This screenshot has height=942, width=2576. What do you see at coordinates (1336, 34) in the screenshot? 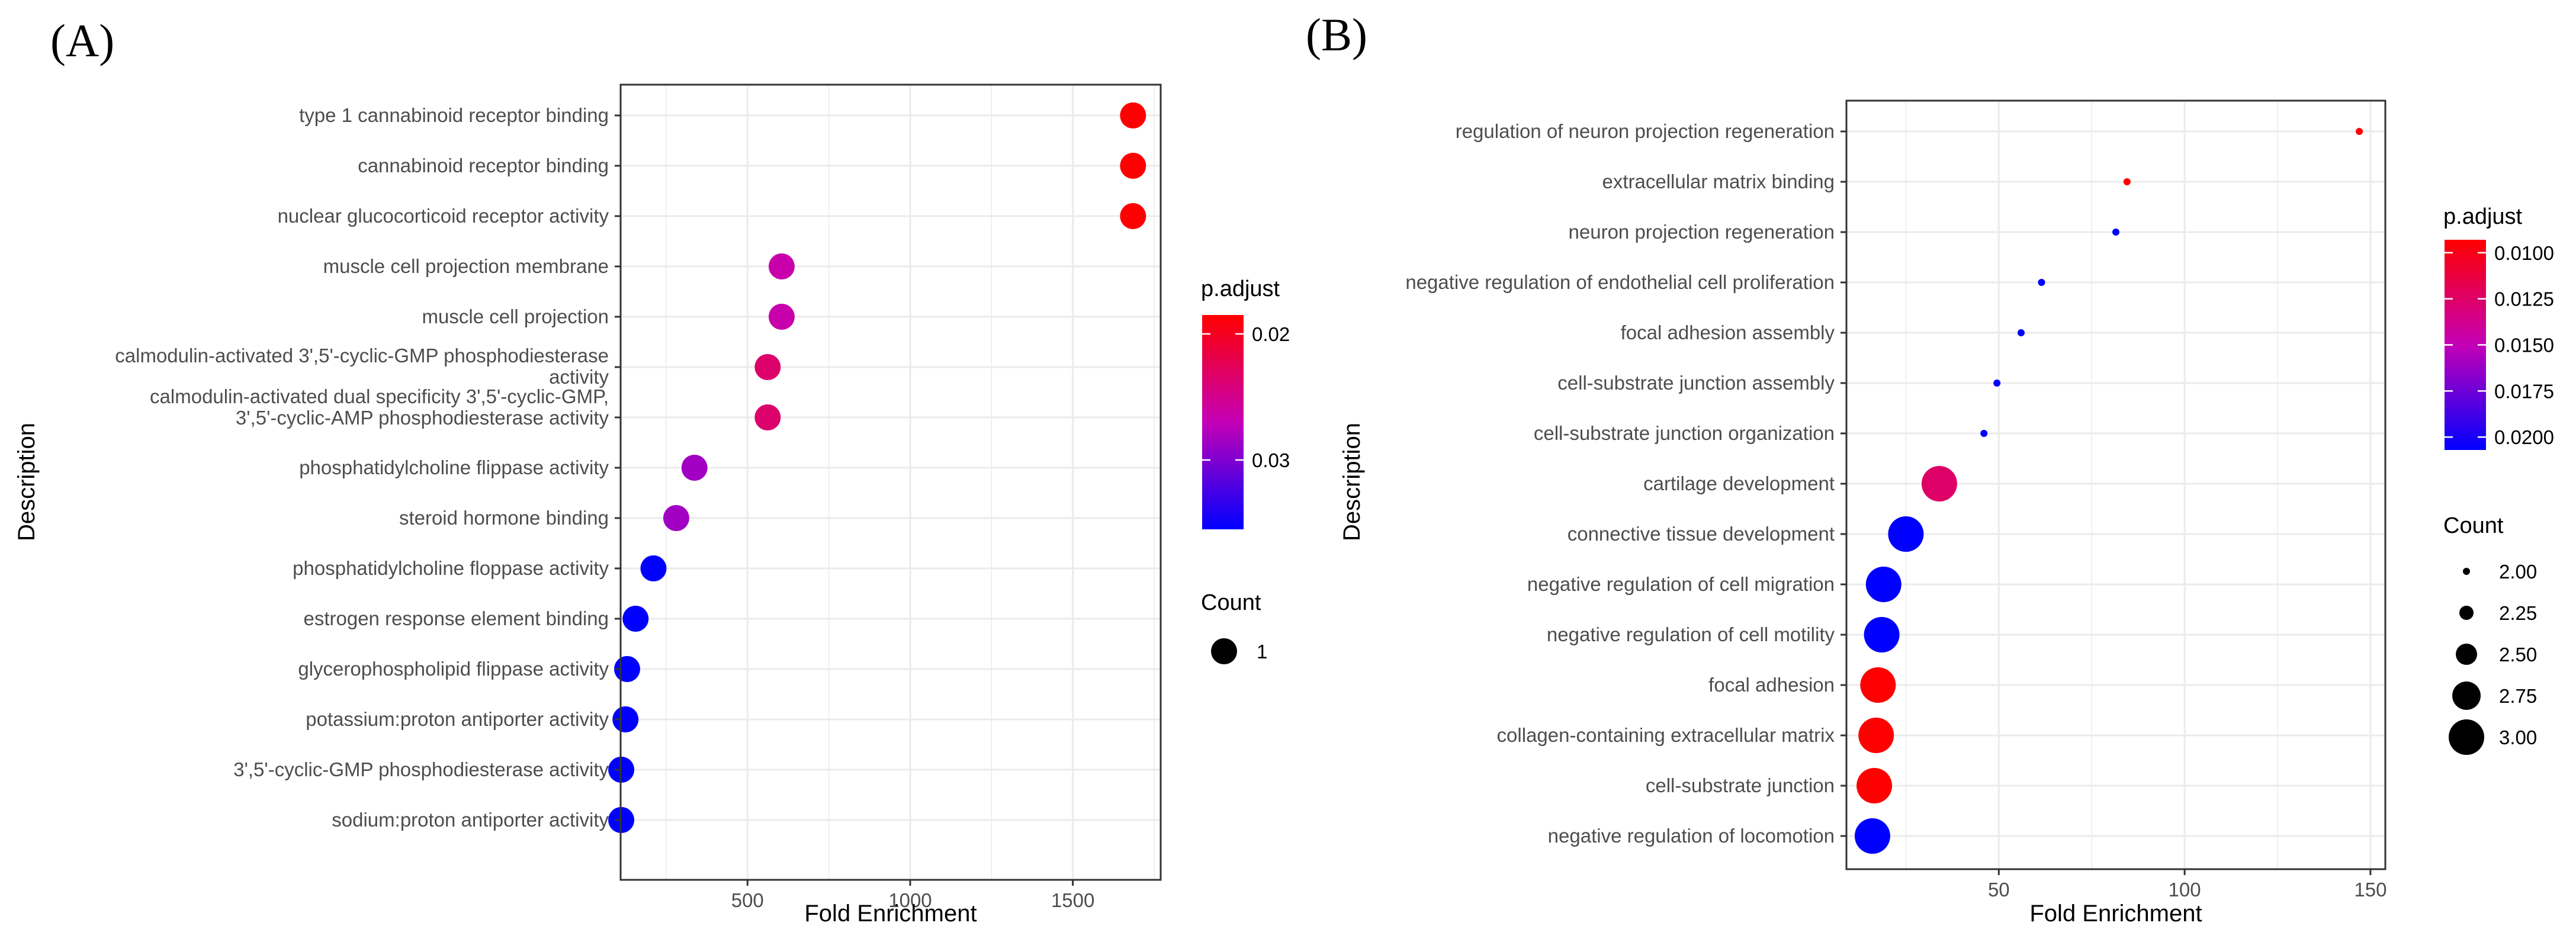
I see `panel-label: (B)` at bounding box center [1336, 34].